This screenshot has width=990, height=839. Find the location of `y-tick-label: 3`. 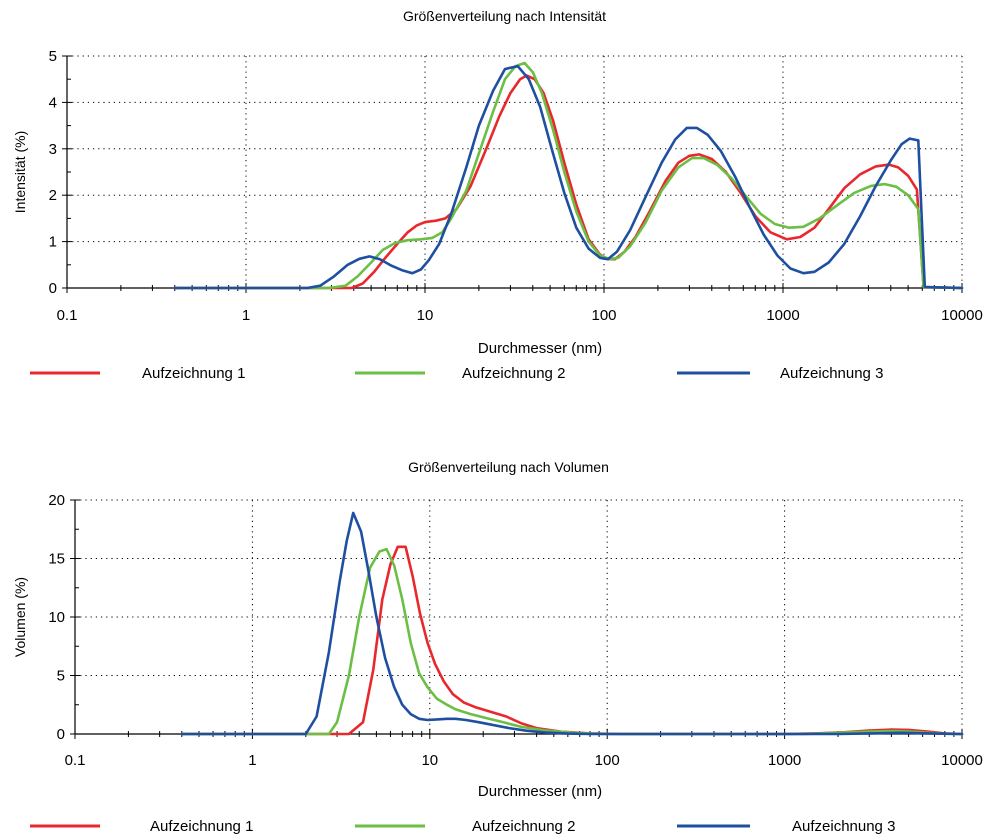

y-tick-label: 3 is located at coordinates (53, 149).